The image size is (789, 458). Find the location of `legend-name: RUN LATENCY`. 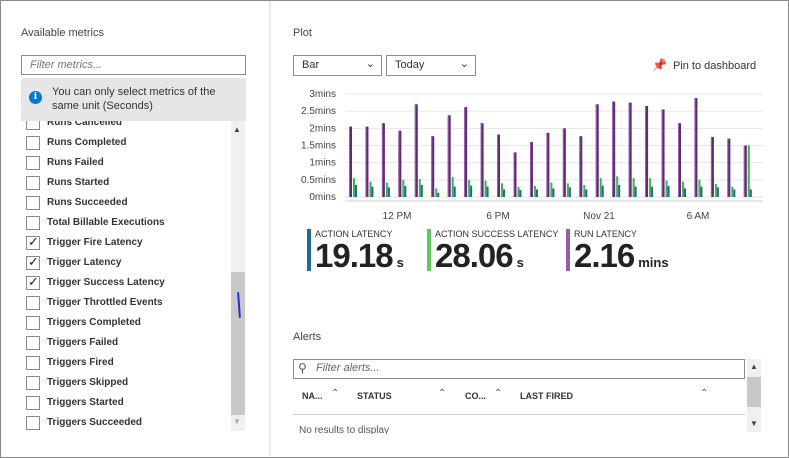

legend-name: RUN LATENCY is located at coordinates (605, 234).